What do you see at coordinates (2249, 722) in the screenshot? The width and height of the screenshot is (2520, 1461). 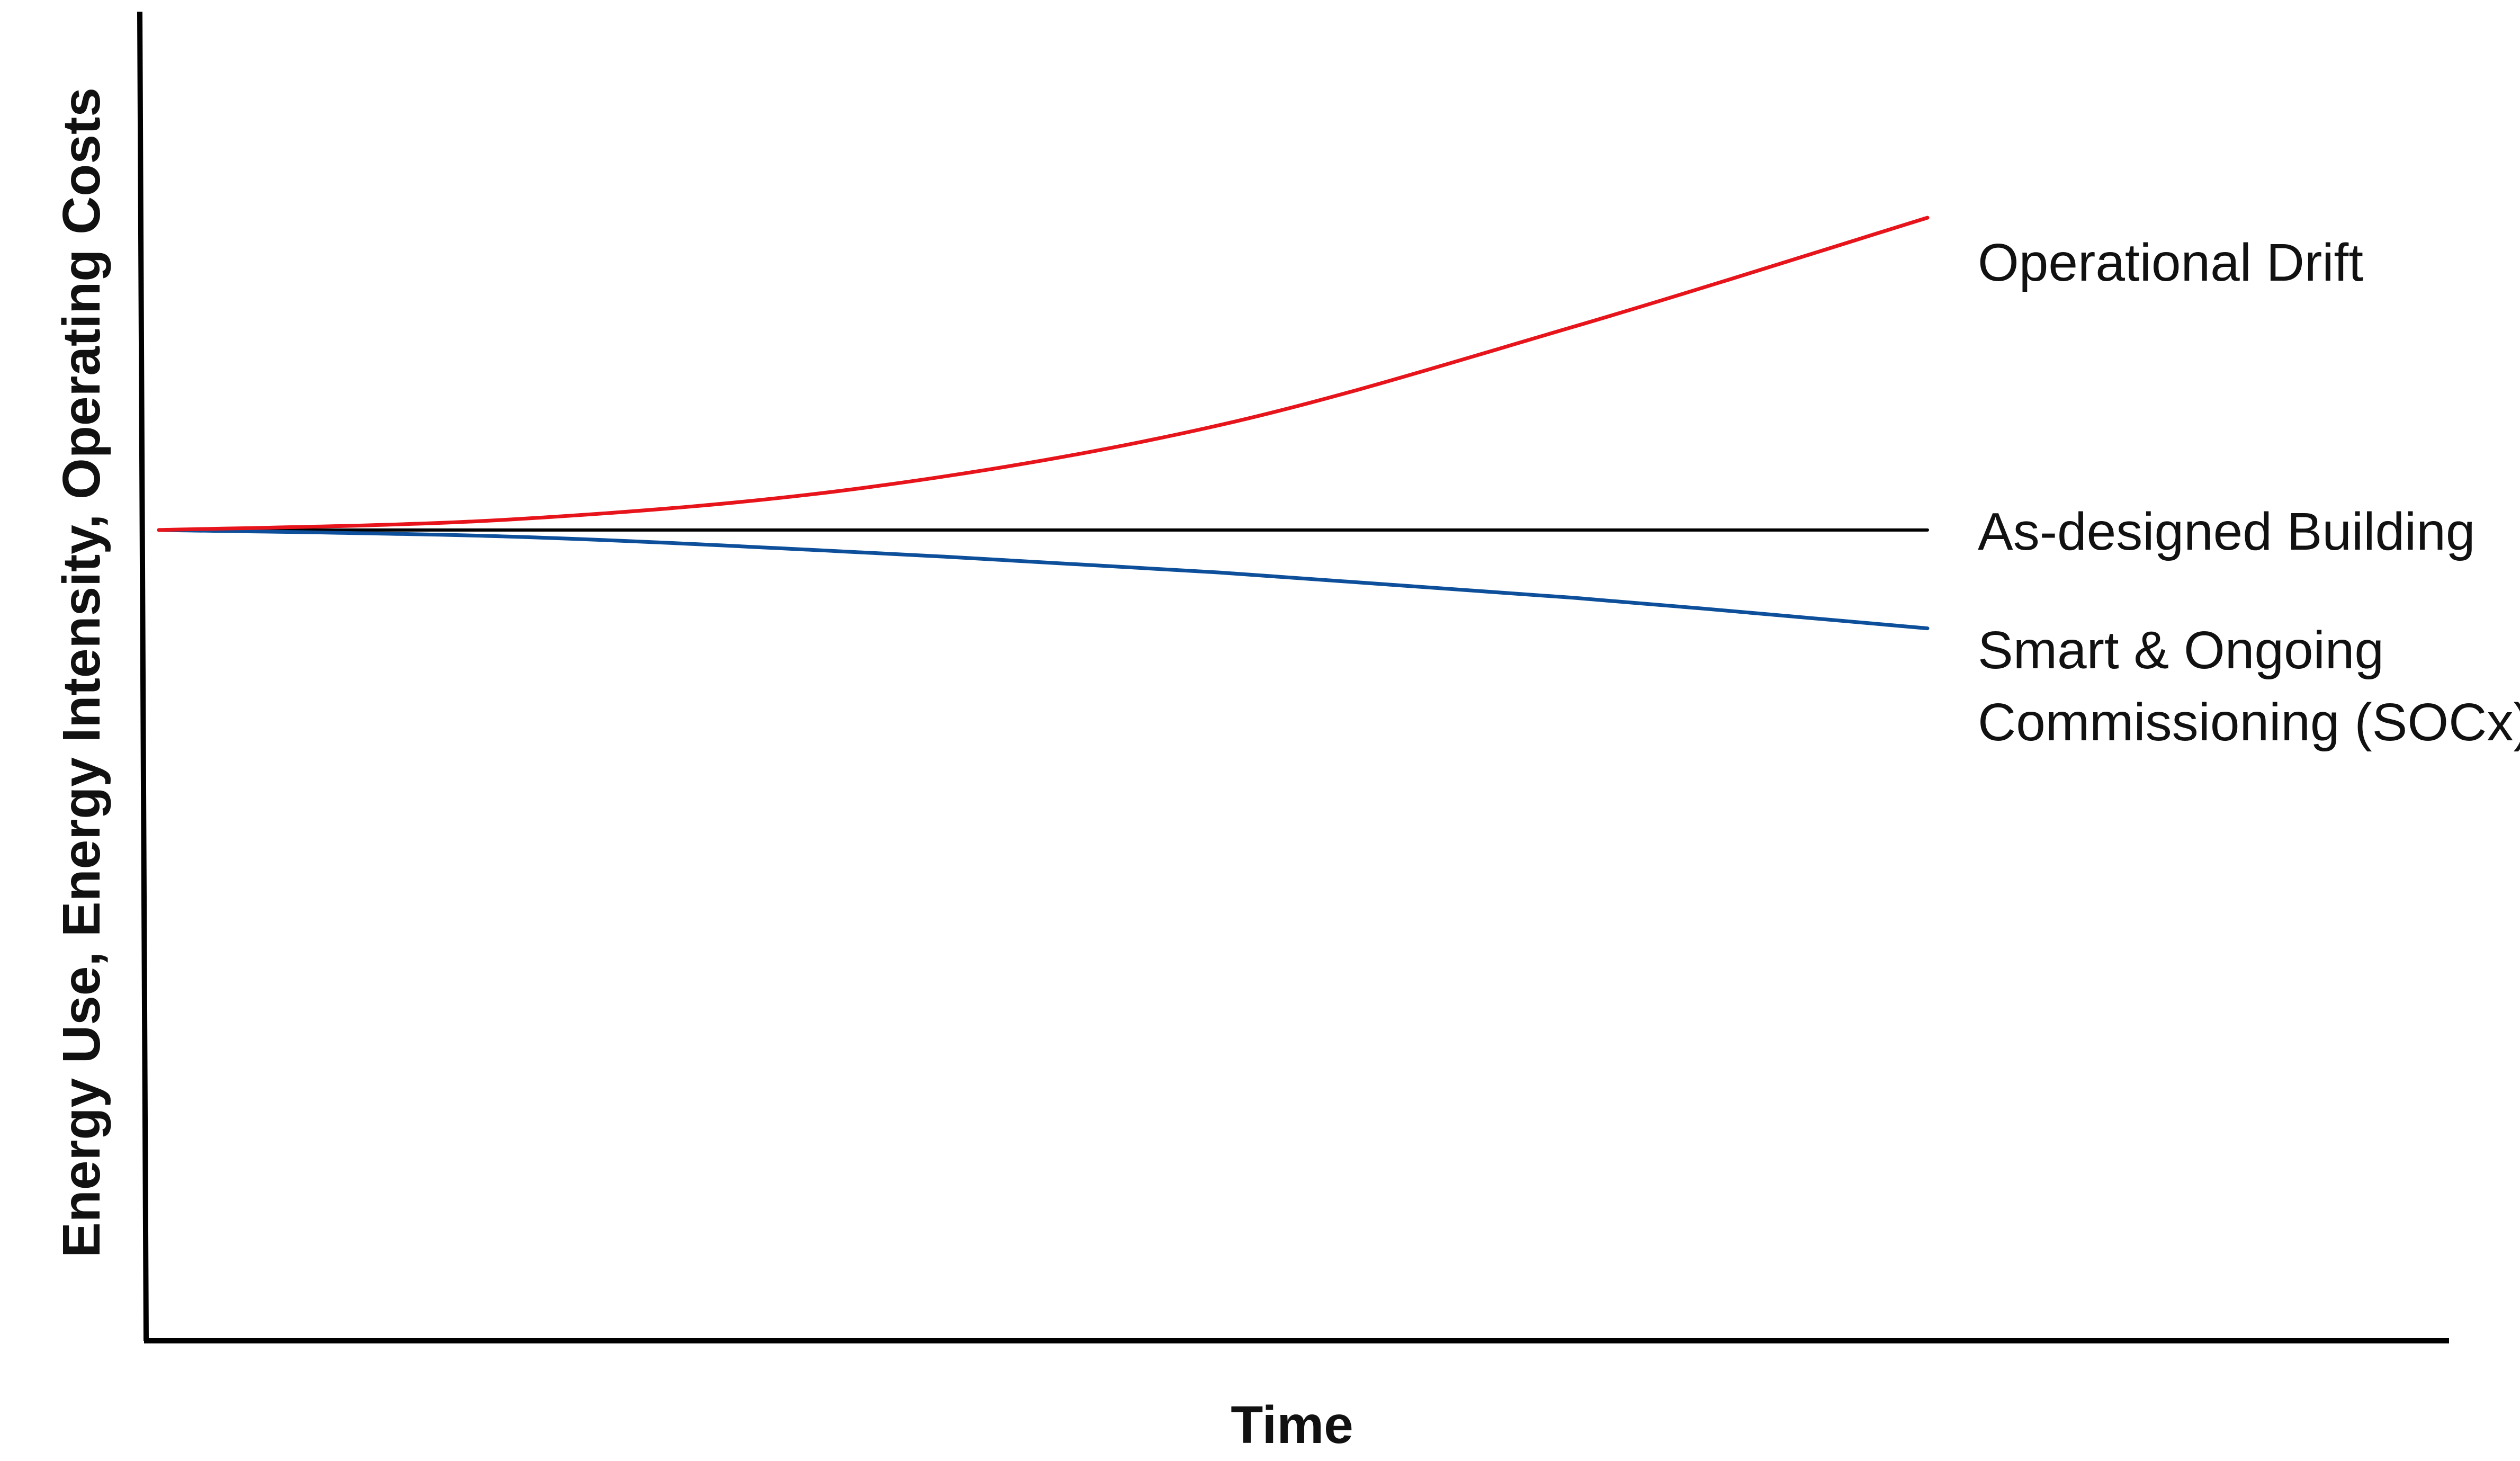 I see `series-label-socx-line-2: Commissioning (SOCx)` at bounding box center [2249, 722].